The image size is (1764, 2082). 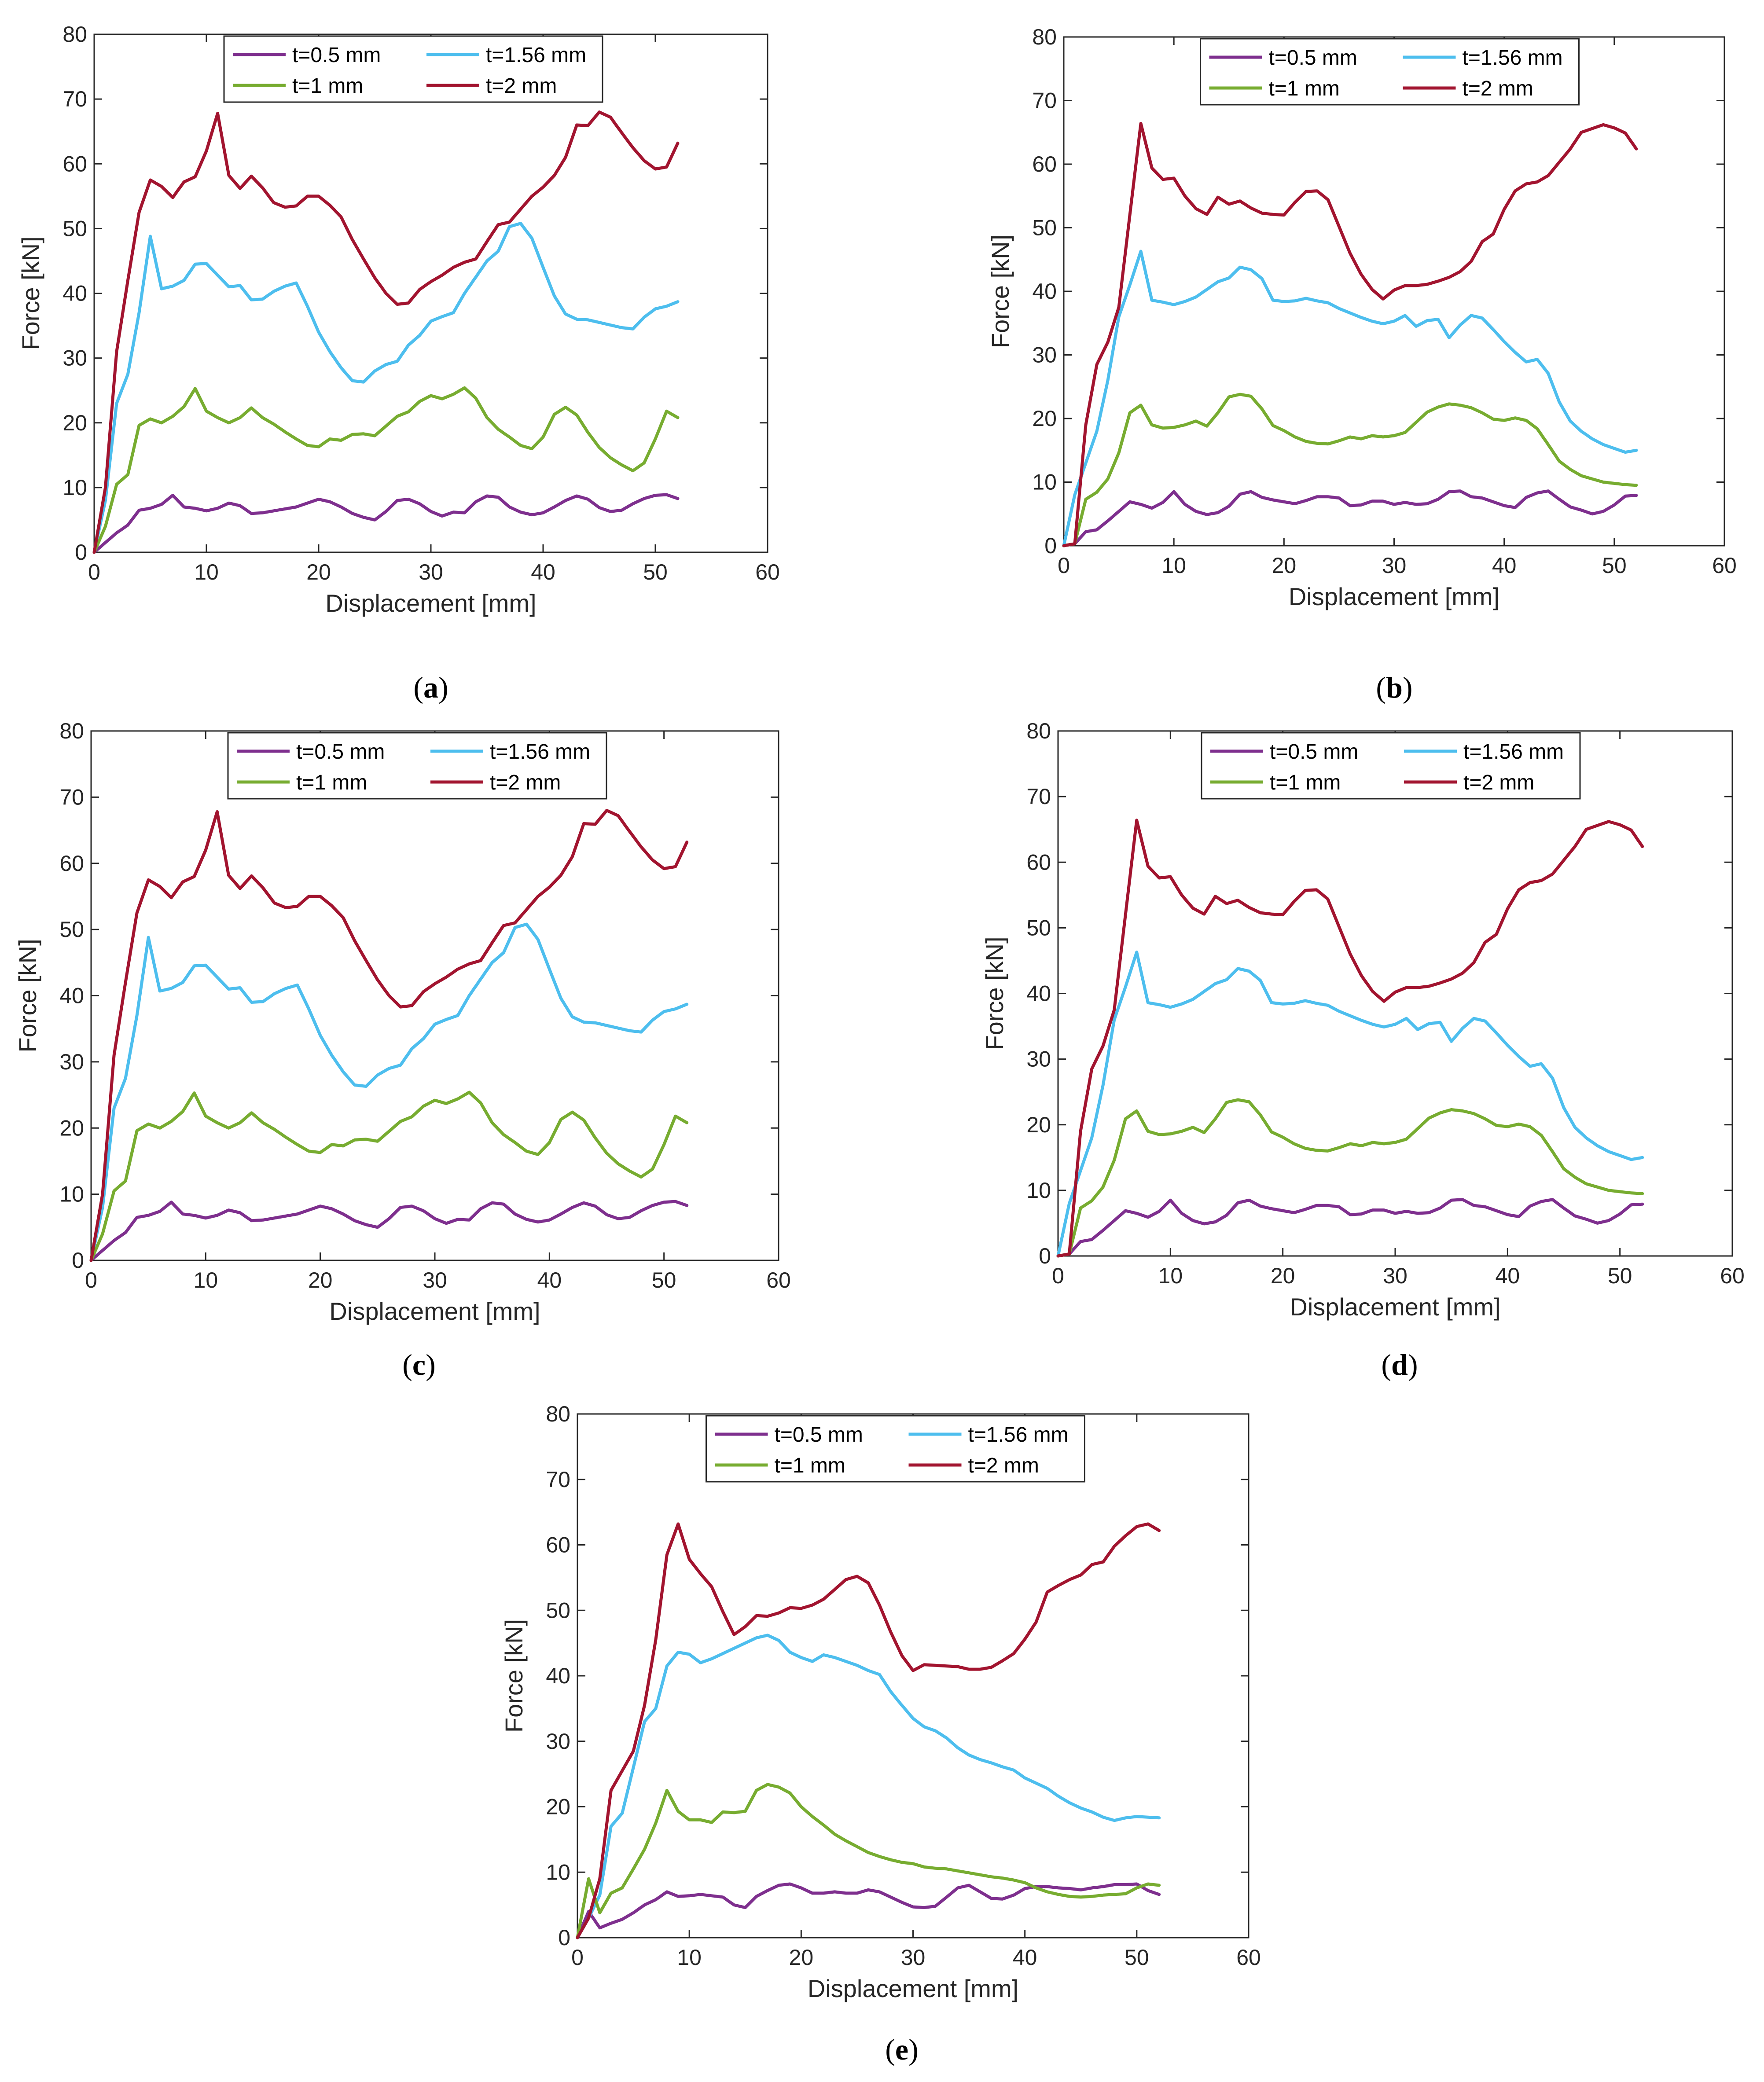 I want to click on panel-caption: (a), so click(x=430, y=687).